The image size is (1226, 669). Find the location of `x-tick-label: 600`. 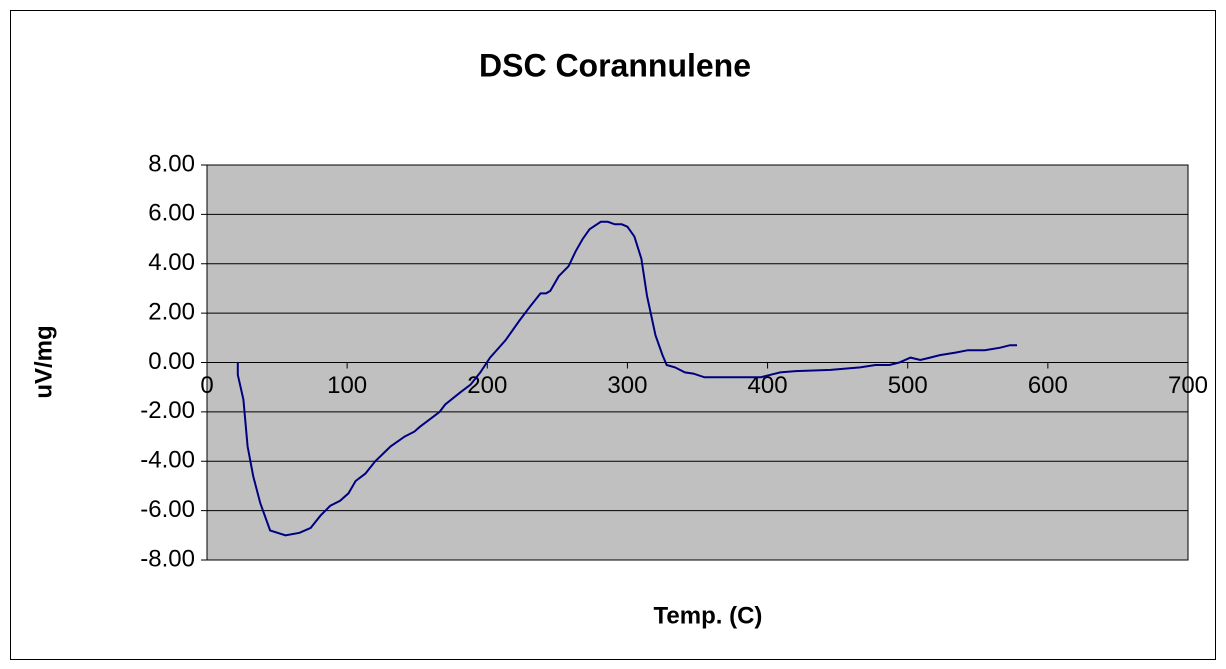

x-tick-label: 600 is located at coordinates (1048, 385).